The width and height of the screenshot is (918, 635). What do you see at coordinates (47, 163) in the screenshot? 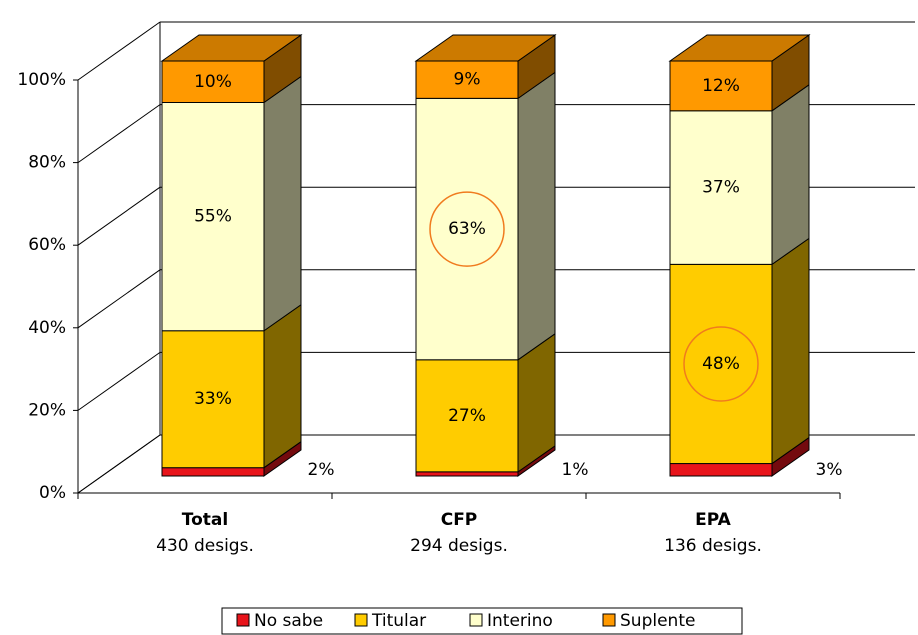
I see `y-tick-label: 80%` at bounding box center [47, 163].